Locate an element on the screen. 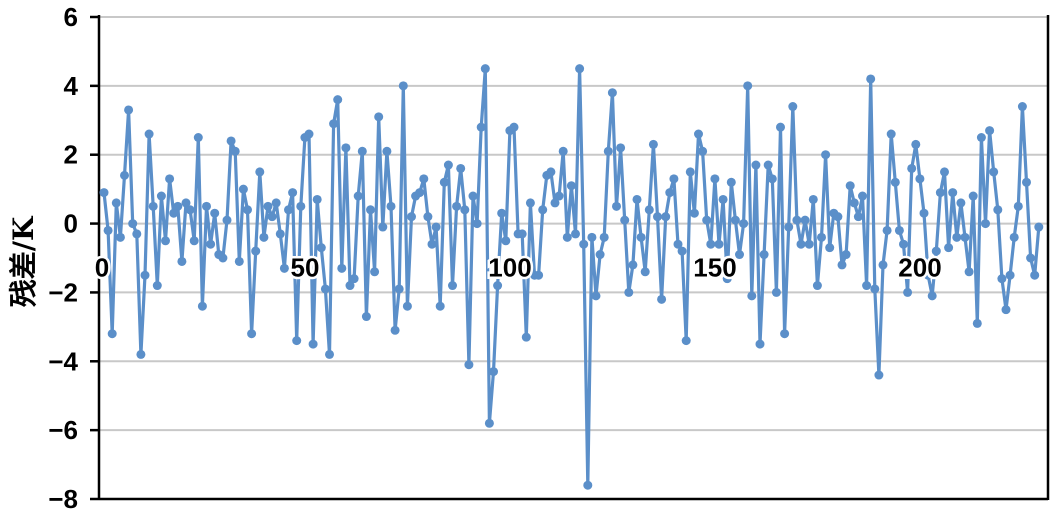 The width and height of the screenshot is (1058, 519). y-tick-label: −8 is located at coordinates (63, 499).